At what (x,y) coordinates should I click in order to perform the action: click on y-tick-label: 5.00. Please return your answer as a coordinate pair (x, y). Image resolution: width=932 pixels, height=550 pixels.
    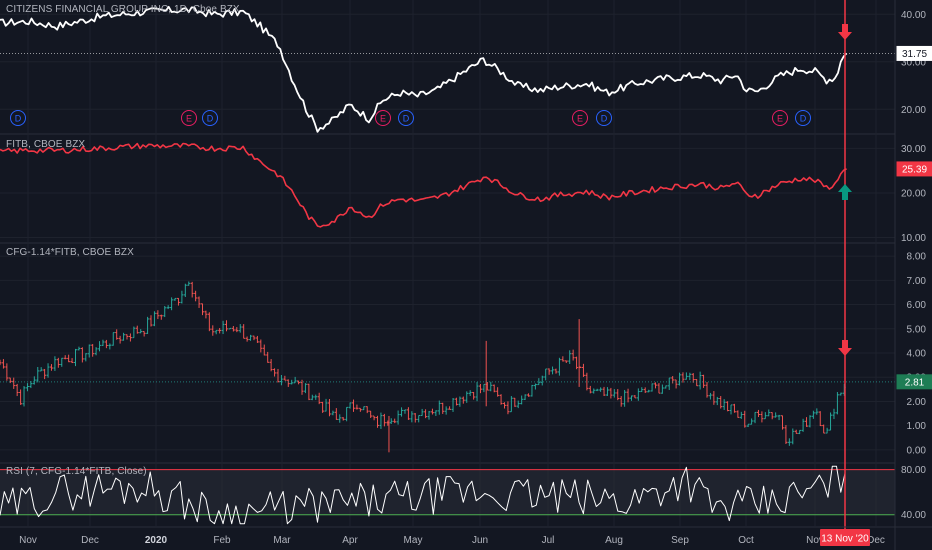
    Looking at the image, I should click on (917, 329).